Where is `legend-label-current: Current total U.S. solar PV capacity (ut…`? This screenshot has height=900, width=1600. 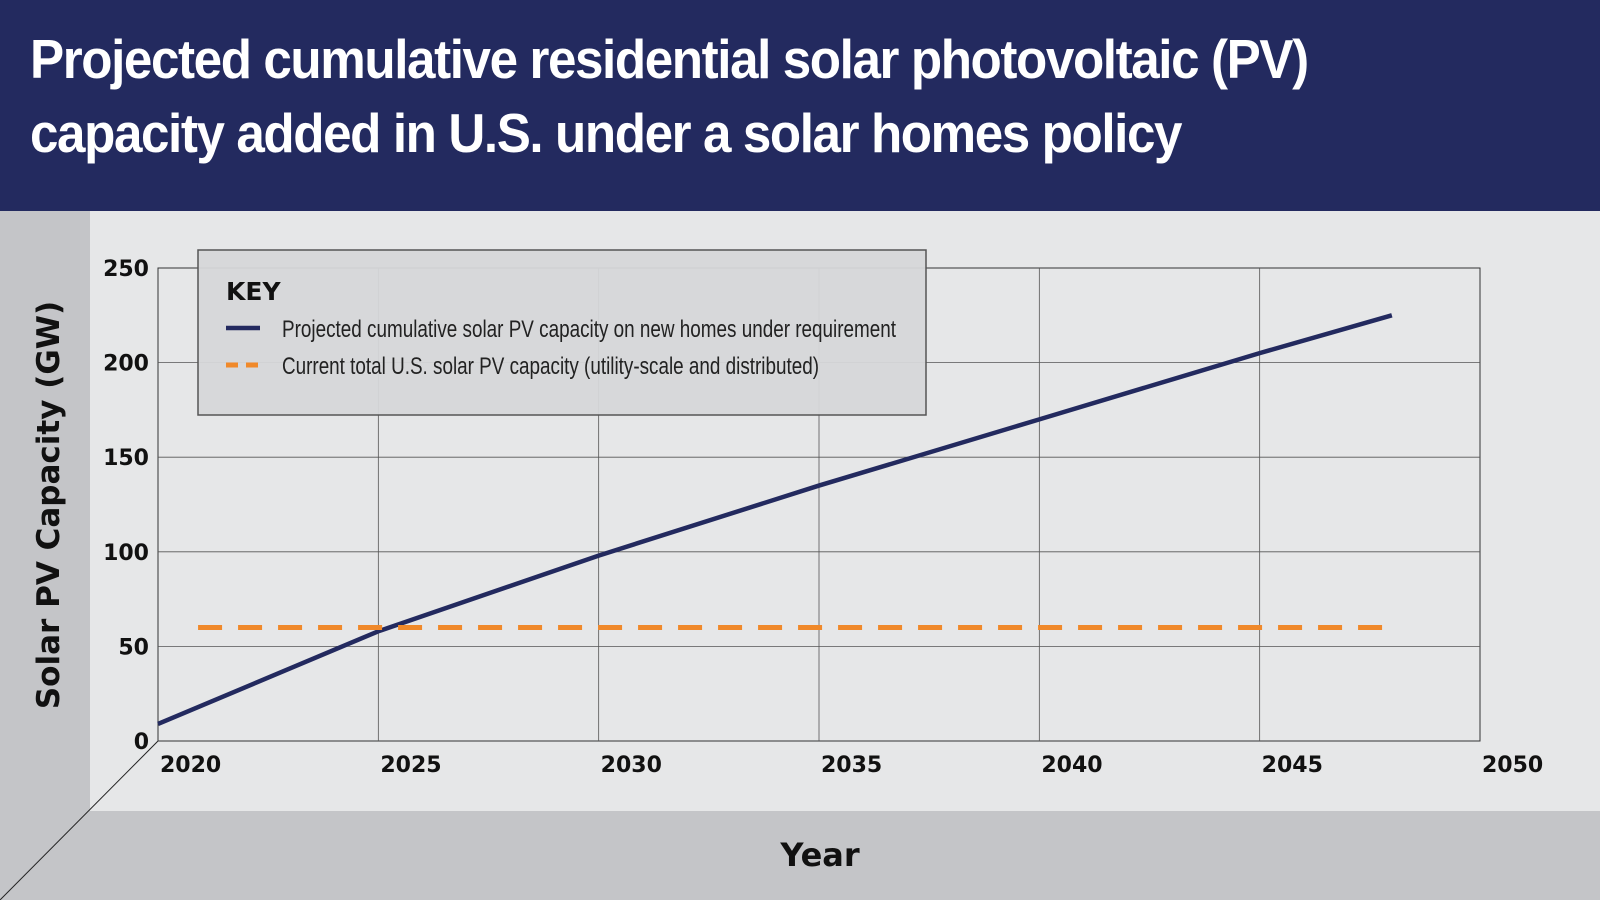
legend-label-current: Current total U.S. solar PV capacity (ut… is located at coordinates (550, 366).